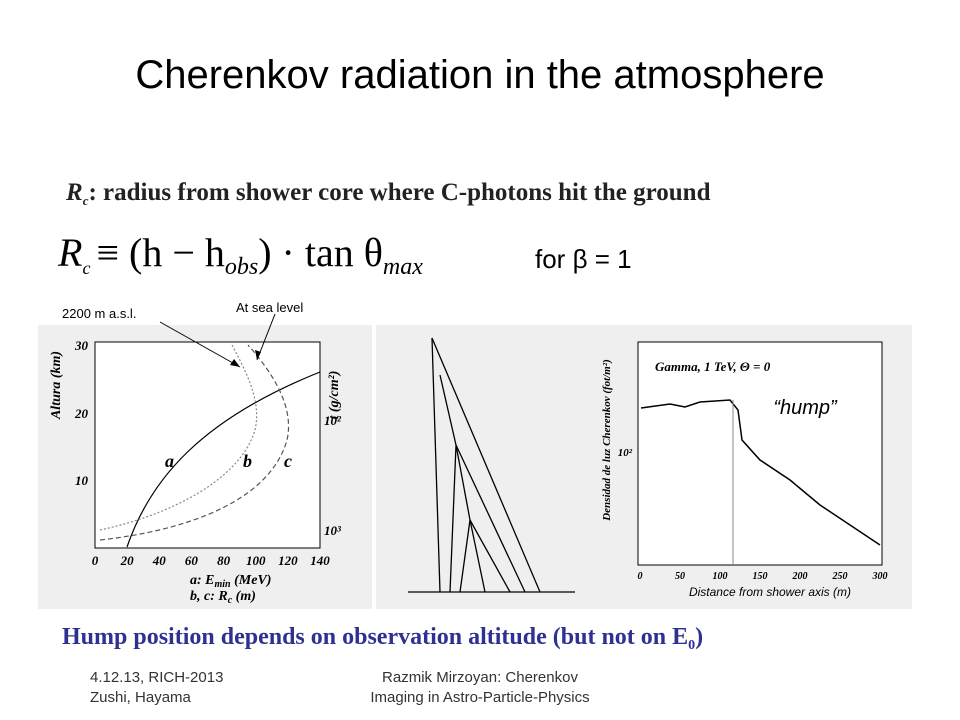  What do you see at coordinates (320, 560) in the screenshot?
I see `x-tick-label: 140` at bounding box center [320, 560].